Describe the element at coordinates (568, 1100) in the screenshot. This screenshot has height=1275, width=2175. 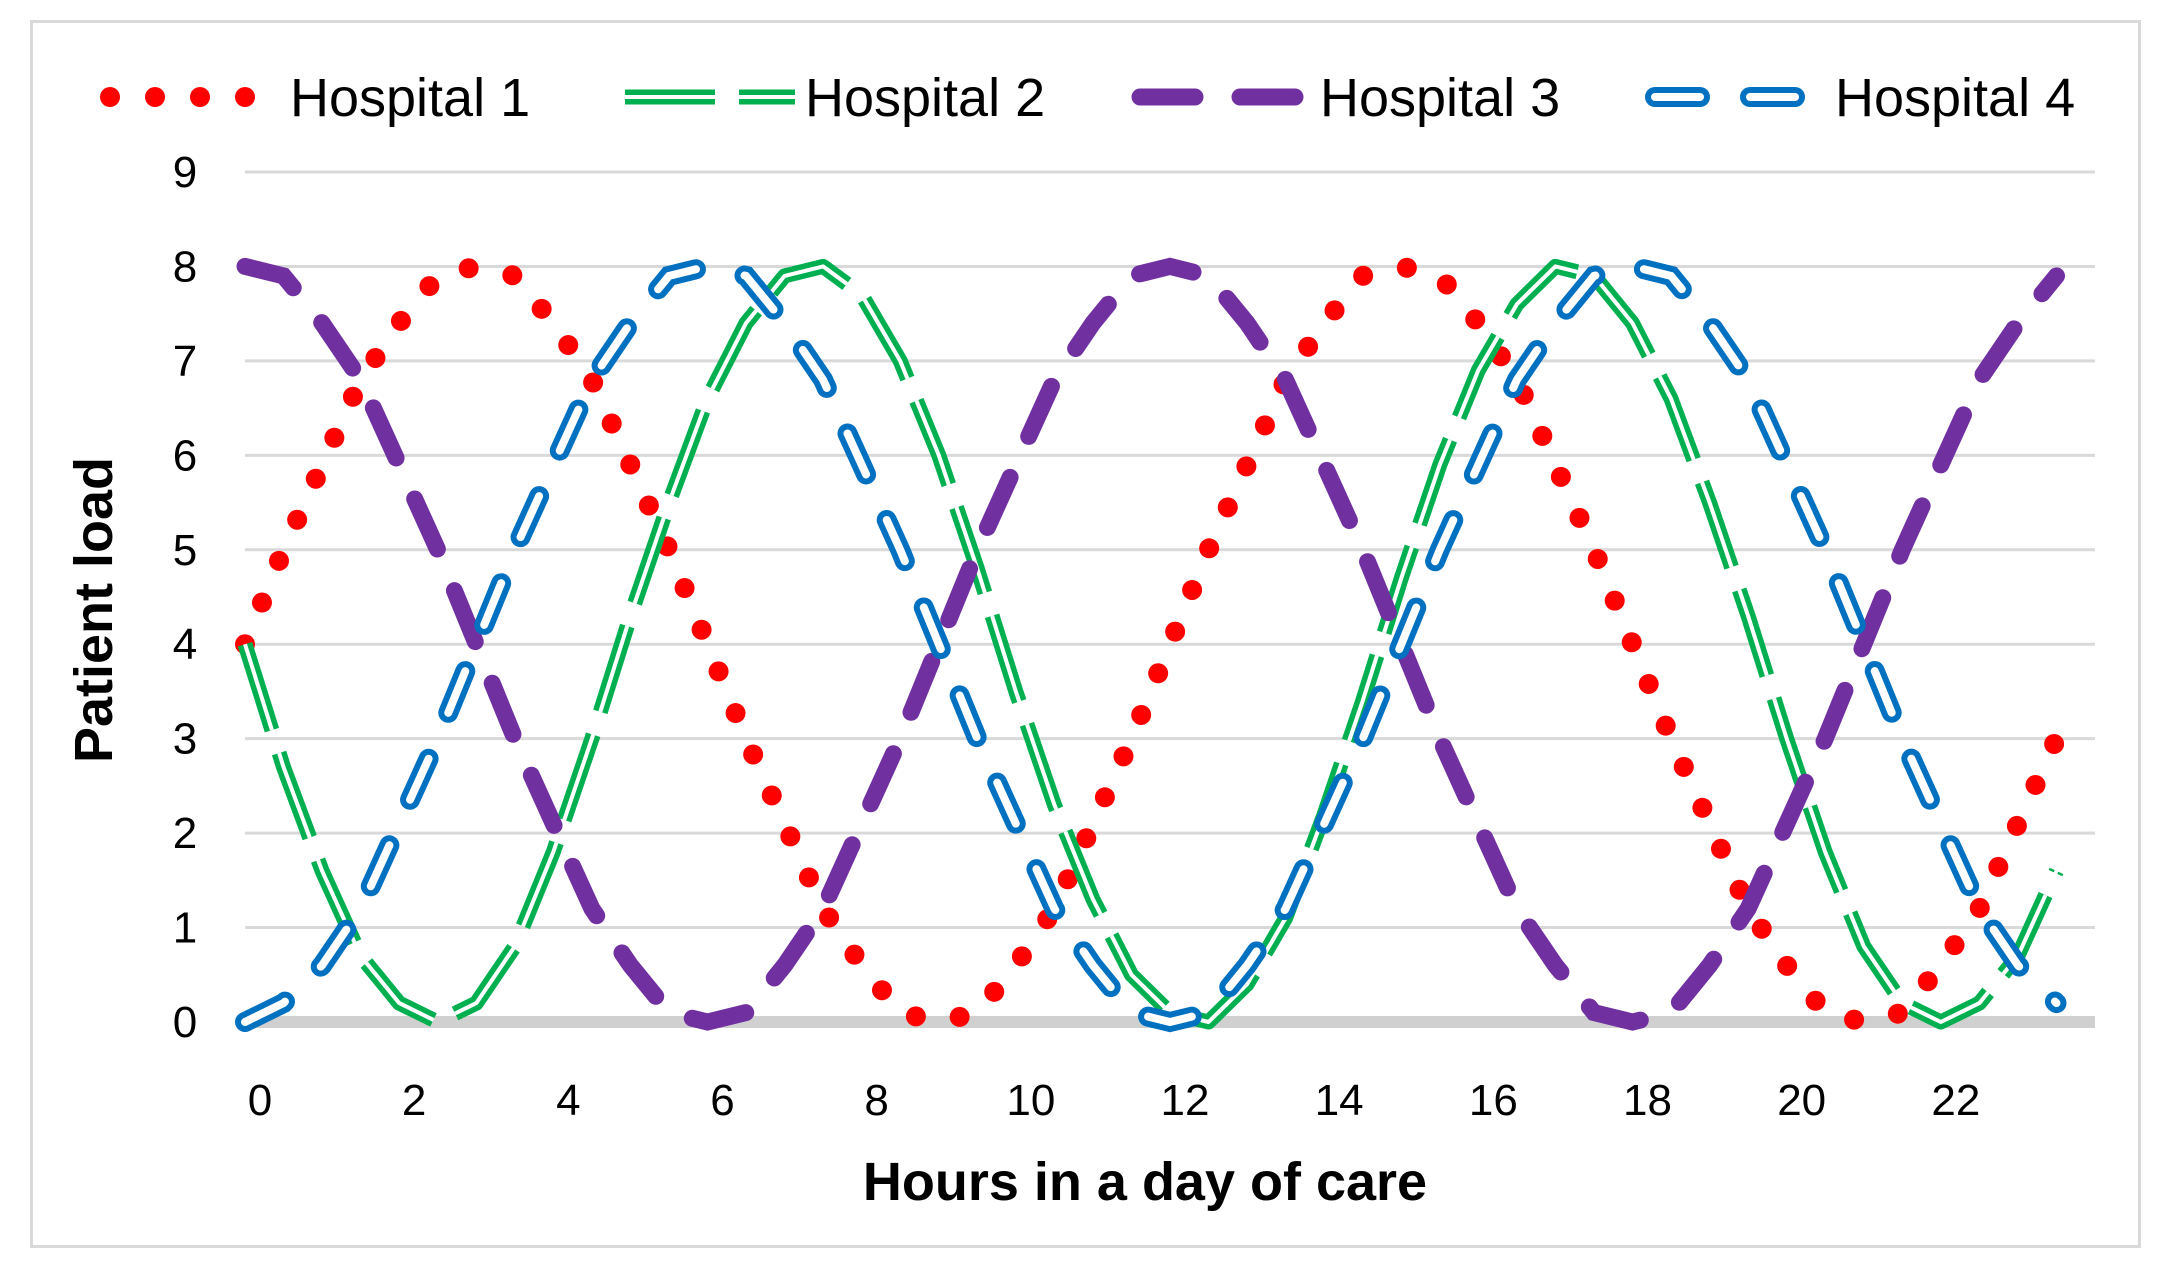
I see `x-tick-label: 4` at that location.